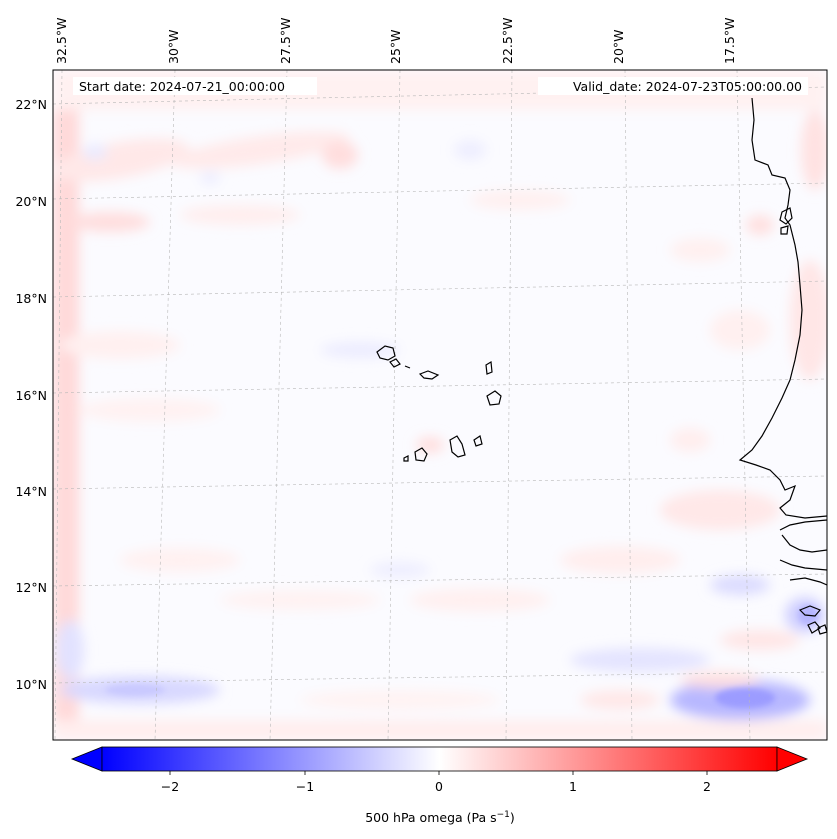 The width and height of the screenshot is (837, 839). I want to click on island-santo-antao, so click(386, 353).